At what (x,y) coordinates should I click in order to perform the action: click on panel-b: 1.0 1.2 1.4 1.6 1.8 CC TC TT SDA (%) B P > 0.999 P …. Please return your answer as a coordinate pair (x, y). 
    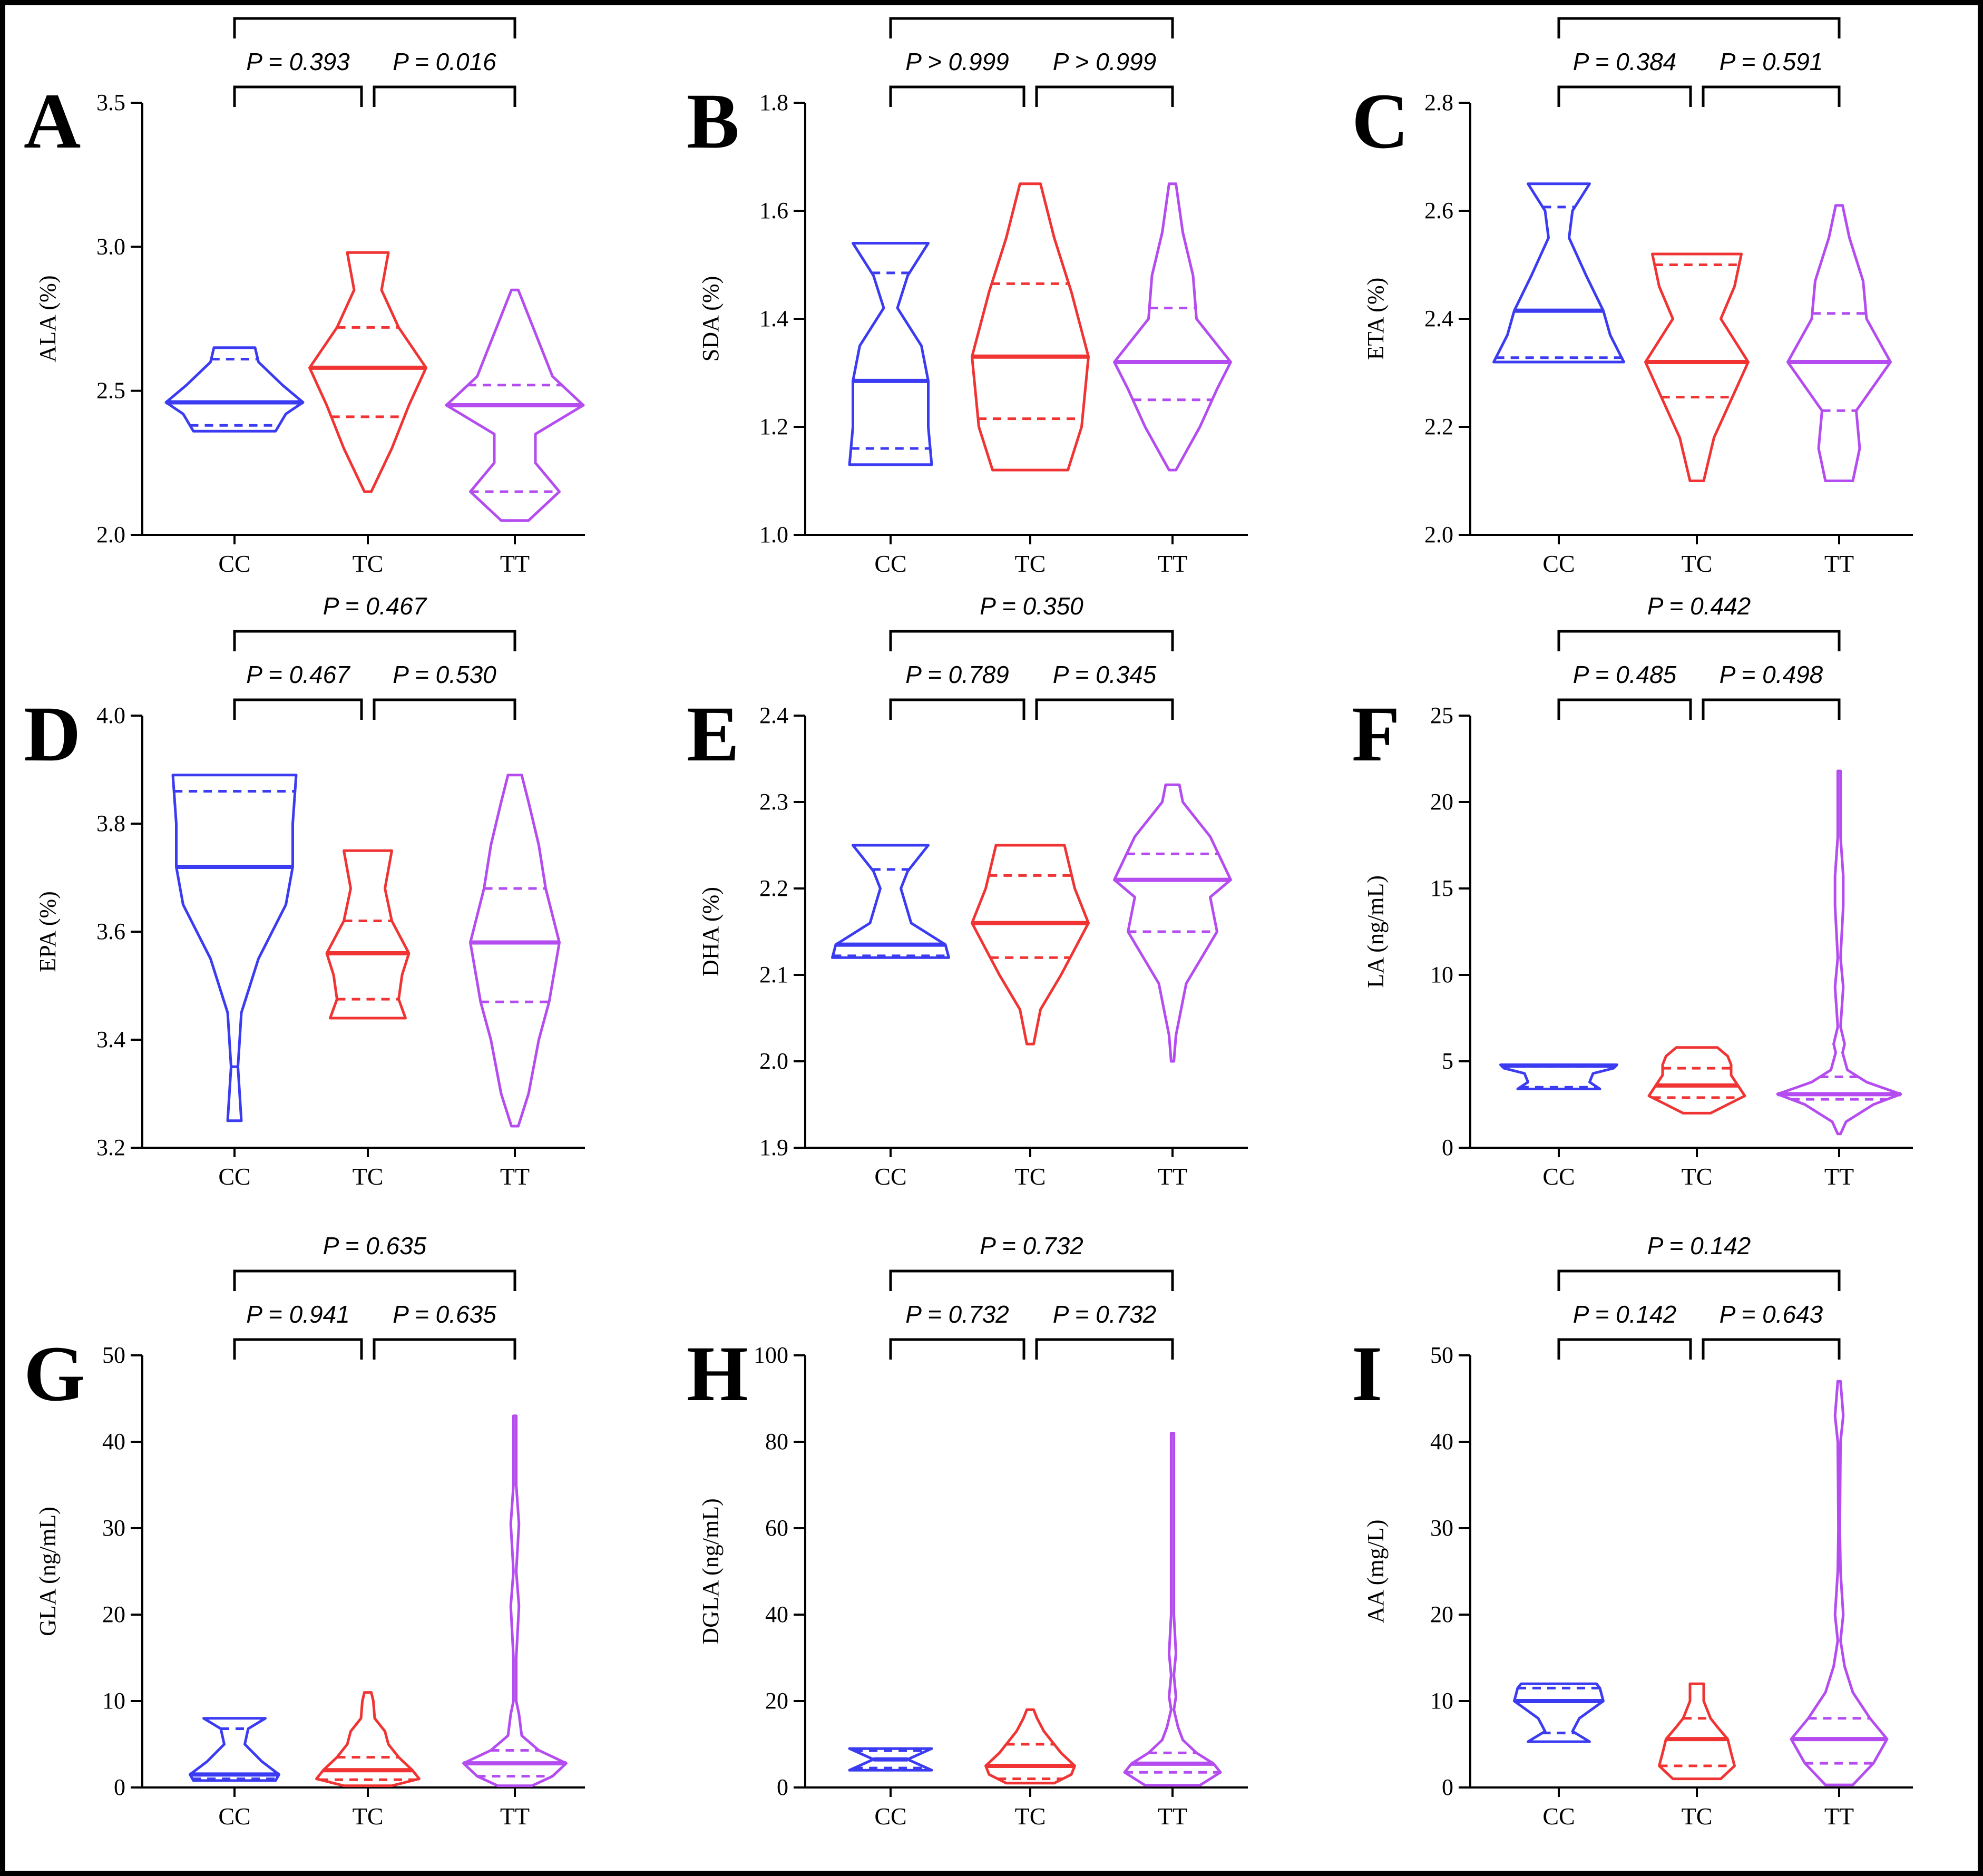
    Looking at the image, I should click on (968, 288).